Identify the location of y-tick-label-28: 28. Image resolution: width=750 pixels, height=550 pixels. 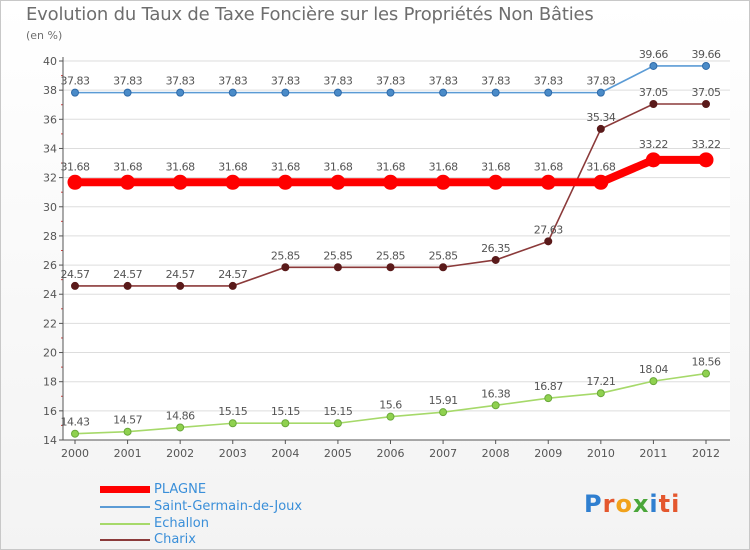
(50, 236).